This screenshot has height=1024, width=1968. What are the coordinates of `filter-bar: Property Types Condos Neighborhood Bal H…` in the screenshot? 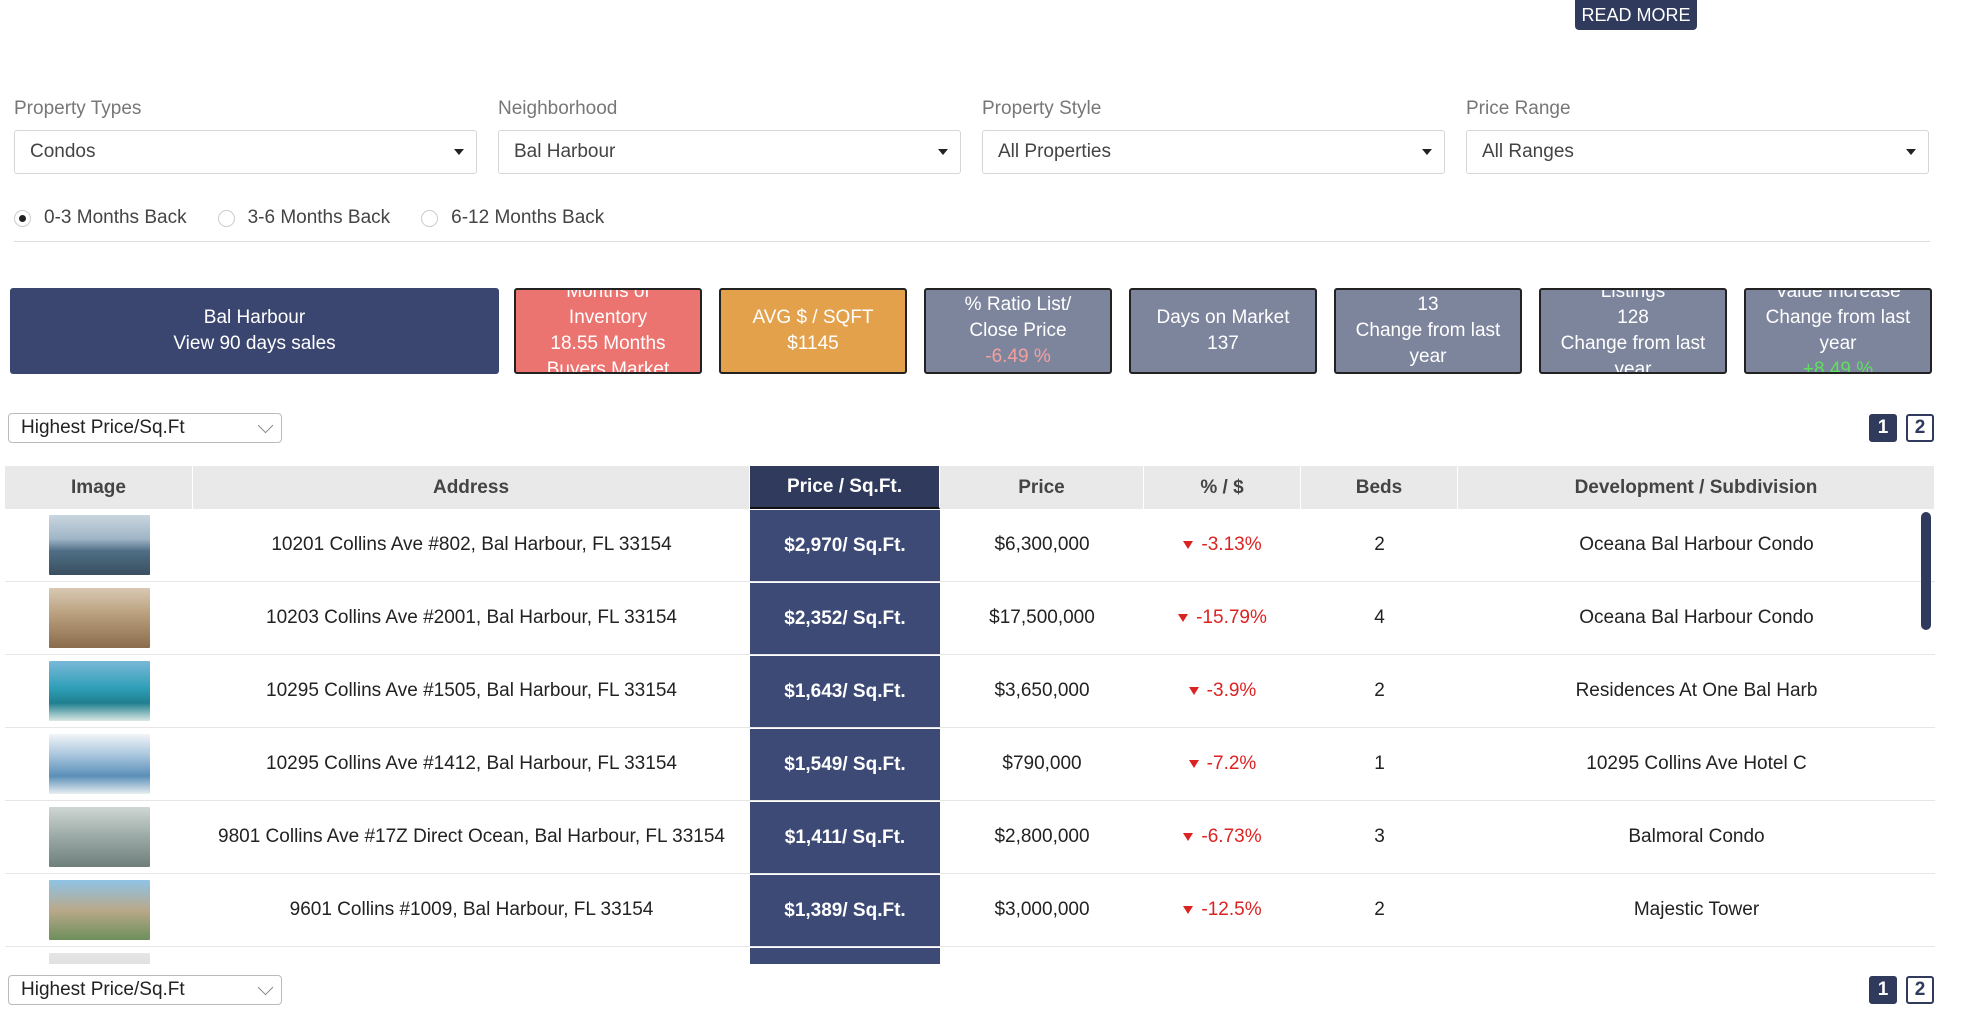 It's located at (971, 136).